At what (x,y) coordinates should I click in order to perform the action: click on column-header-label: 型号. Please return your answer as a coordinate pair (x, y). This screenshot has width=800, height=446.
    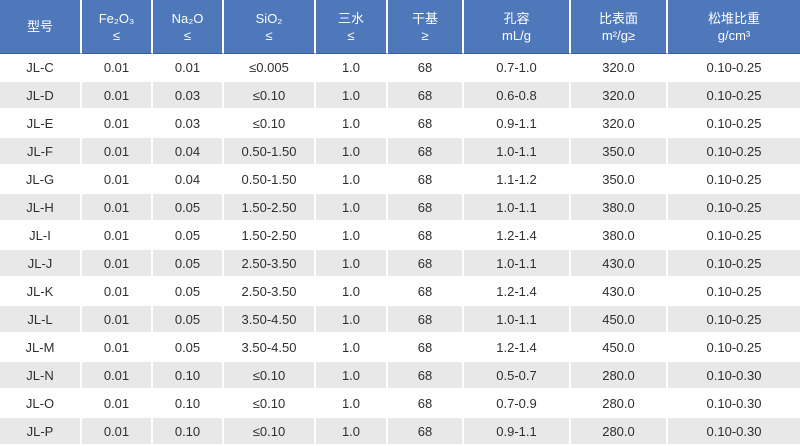
    Looking at the image, I should click on (39, 26).